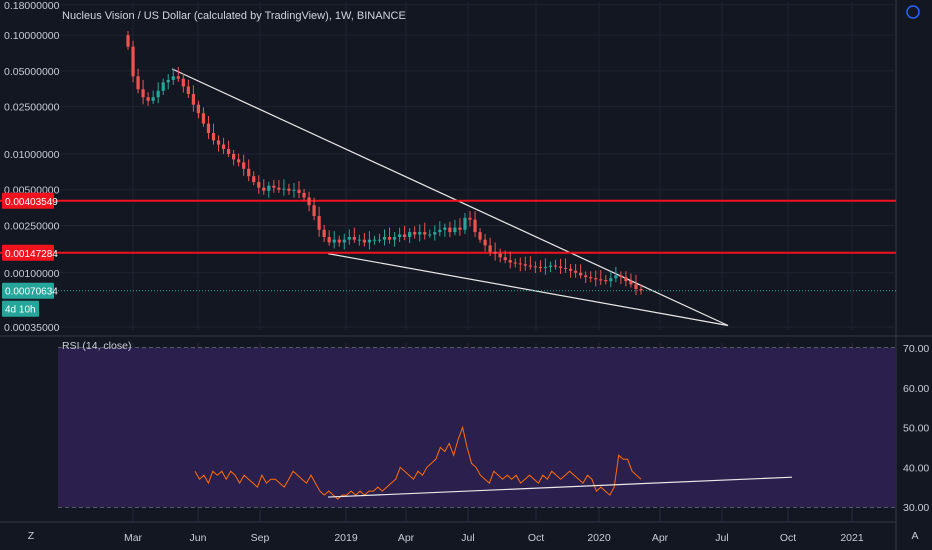  What do you see at coordinates (31, 292) in the screenshot?
I see `price-badge-text: 0.00070634` at bounding box center [31, 292].